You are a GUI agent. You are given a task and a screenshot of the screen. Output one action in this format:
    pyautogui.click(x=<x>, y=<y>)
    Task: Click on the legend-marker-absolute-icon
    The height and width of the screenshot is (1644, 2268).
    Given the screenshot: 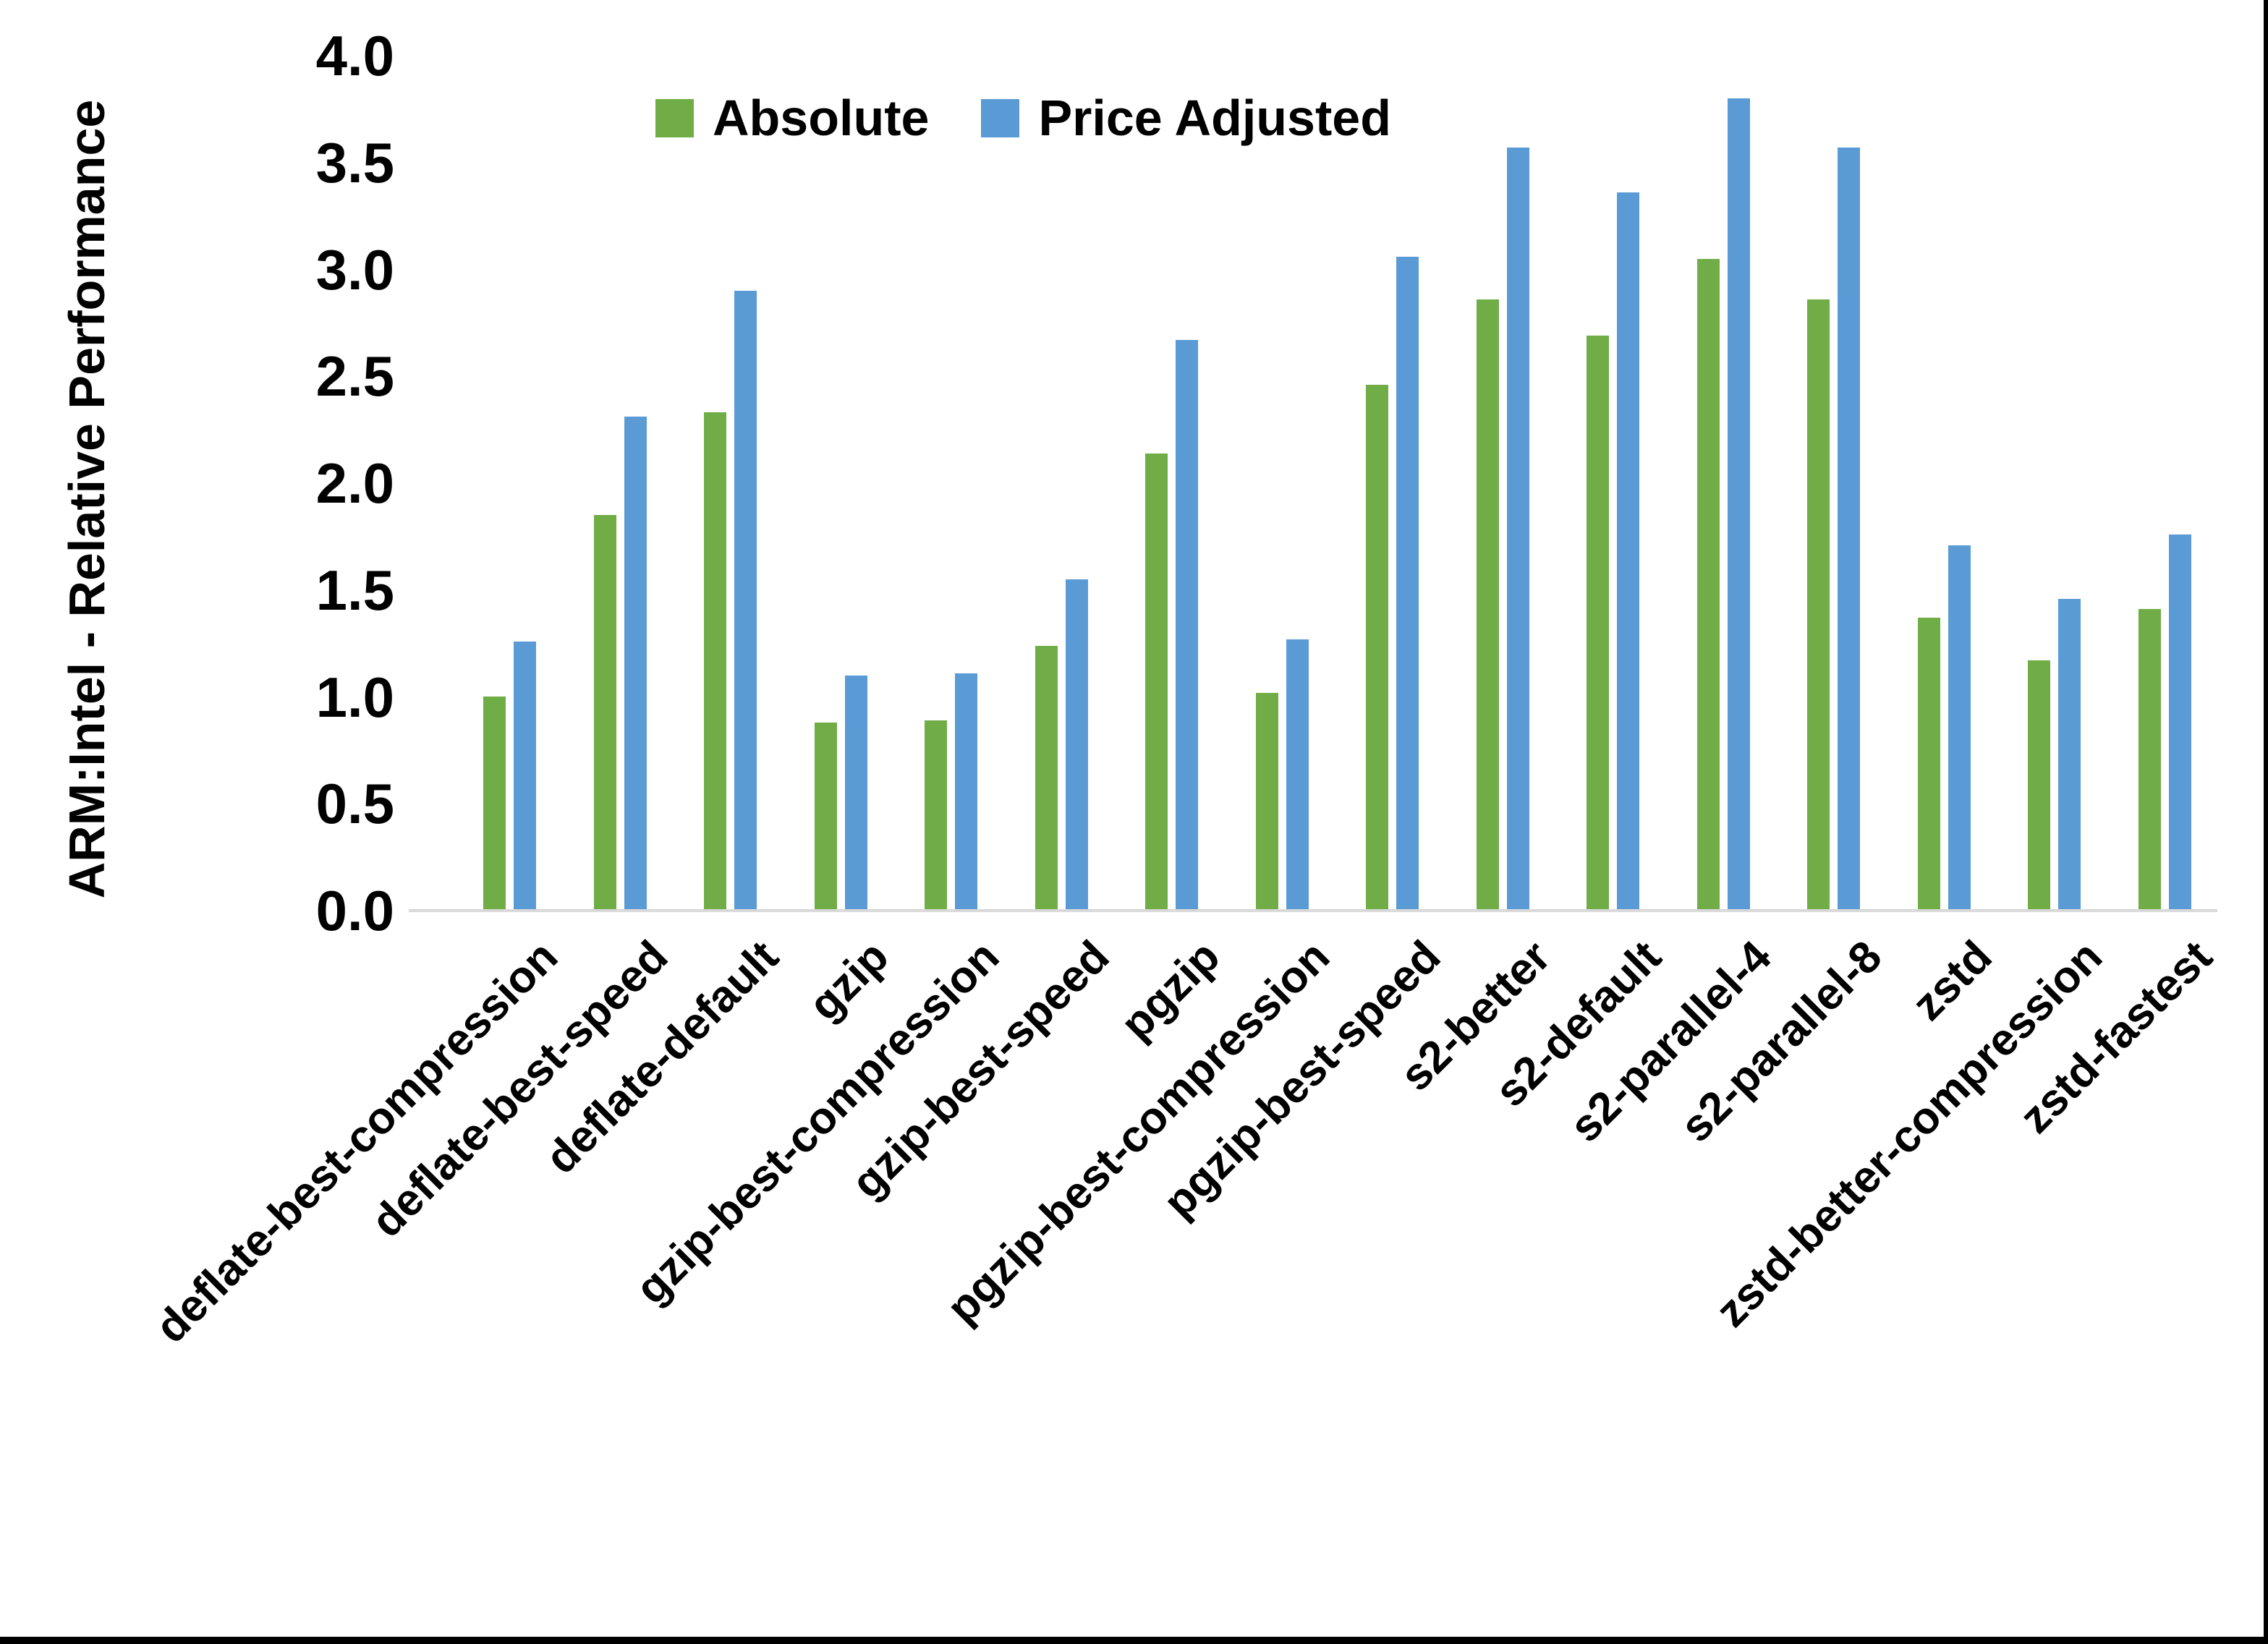 What is the action you would take?
    pyautogui.click(x=674, y=117)
    